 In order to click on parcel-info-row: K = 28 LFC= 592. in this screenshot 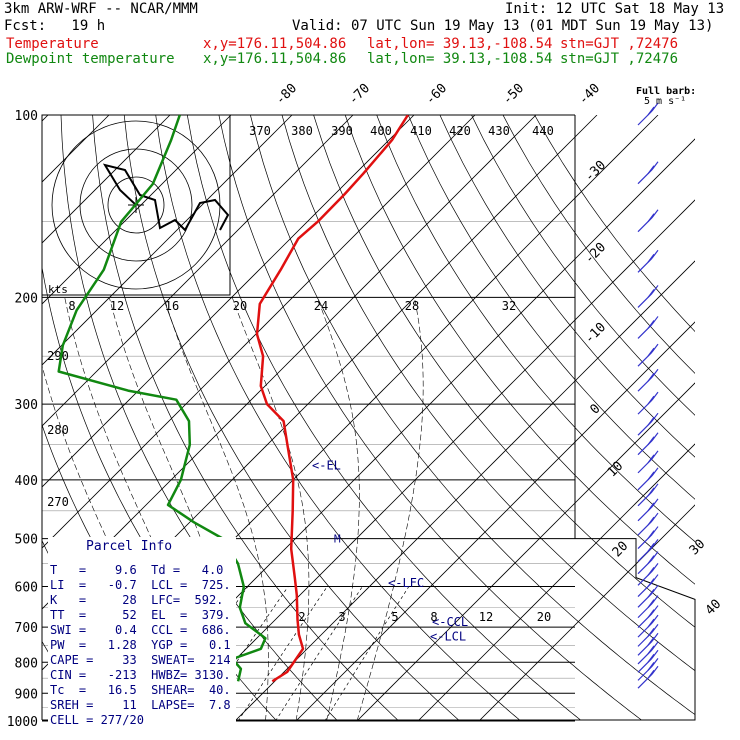, I will do `click(137, 600)`.